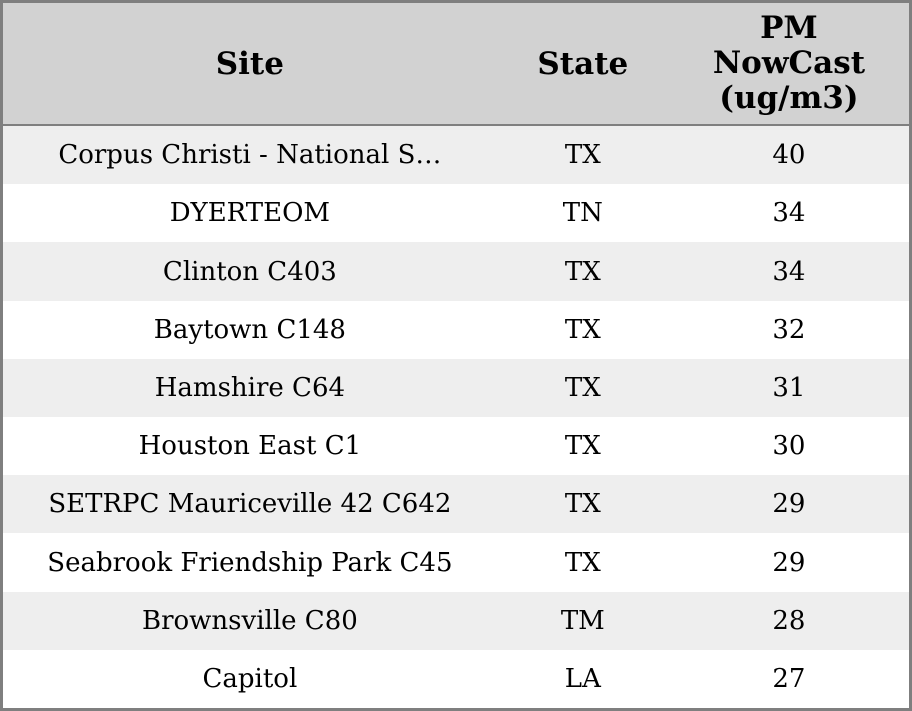  I want to click on table-row: Hamshire C64 TX 31, so click(456, 388).